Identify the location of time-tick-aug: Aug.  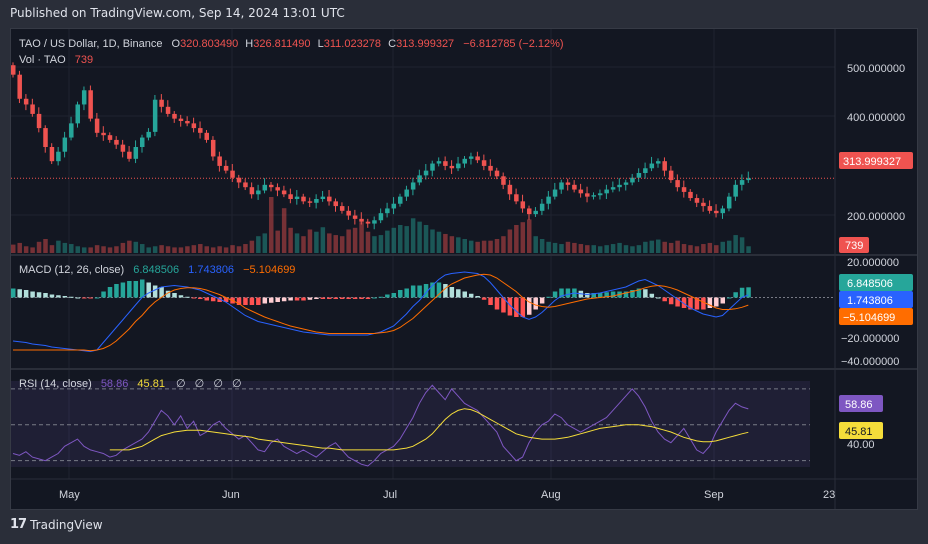
(551, 495).